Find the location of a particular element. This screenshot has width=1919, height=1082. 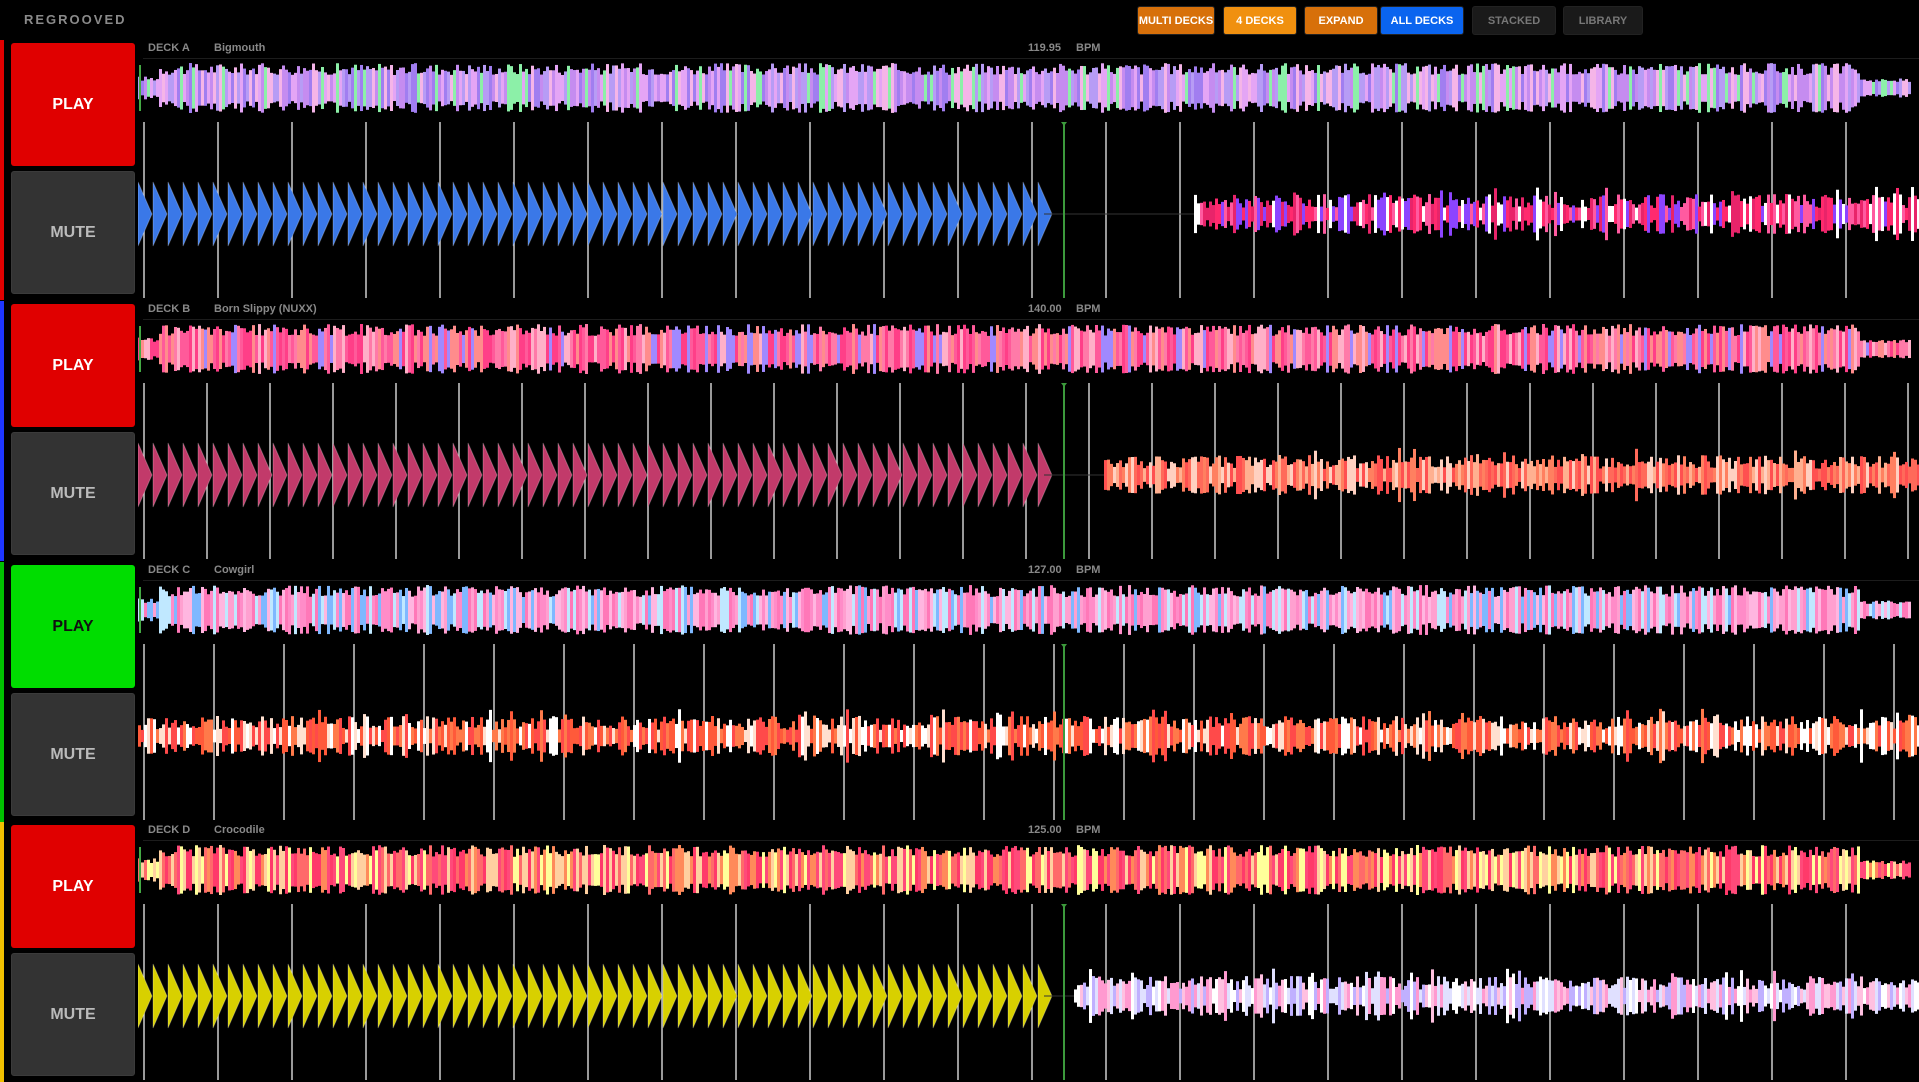

all-decks-button: ALL DECKS is located at coordinates (1422, 20).